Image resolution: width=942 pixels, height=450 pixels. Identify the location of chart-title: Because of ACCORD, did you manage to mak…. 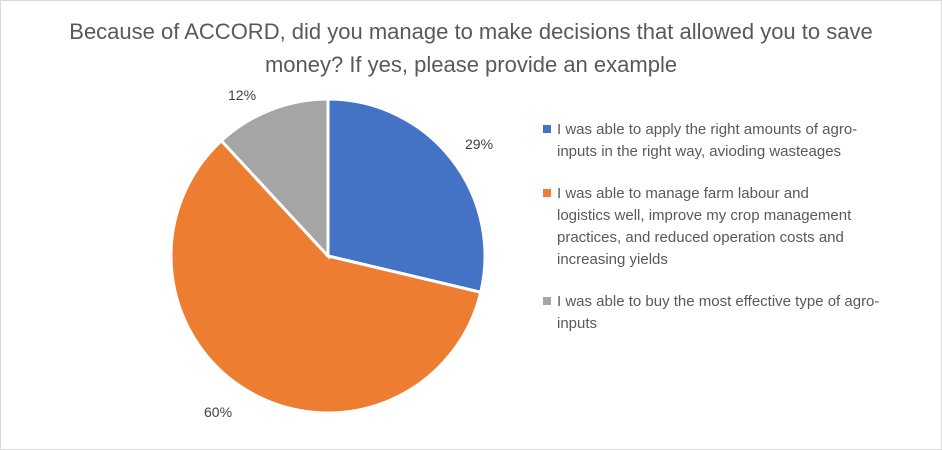
(471, 48).